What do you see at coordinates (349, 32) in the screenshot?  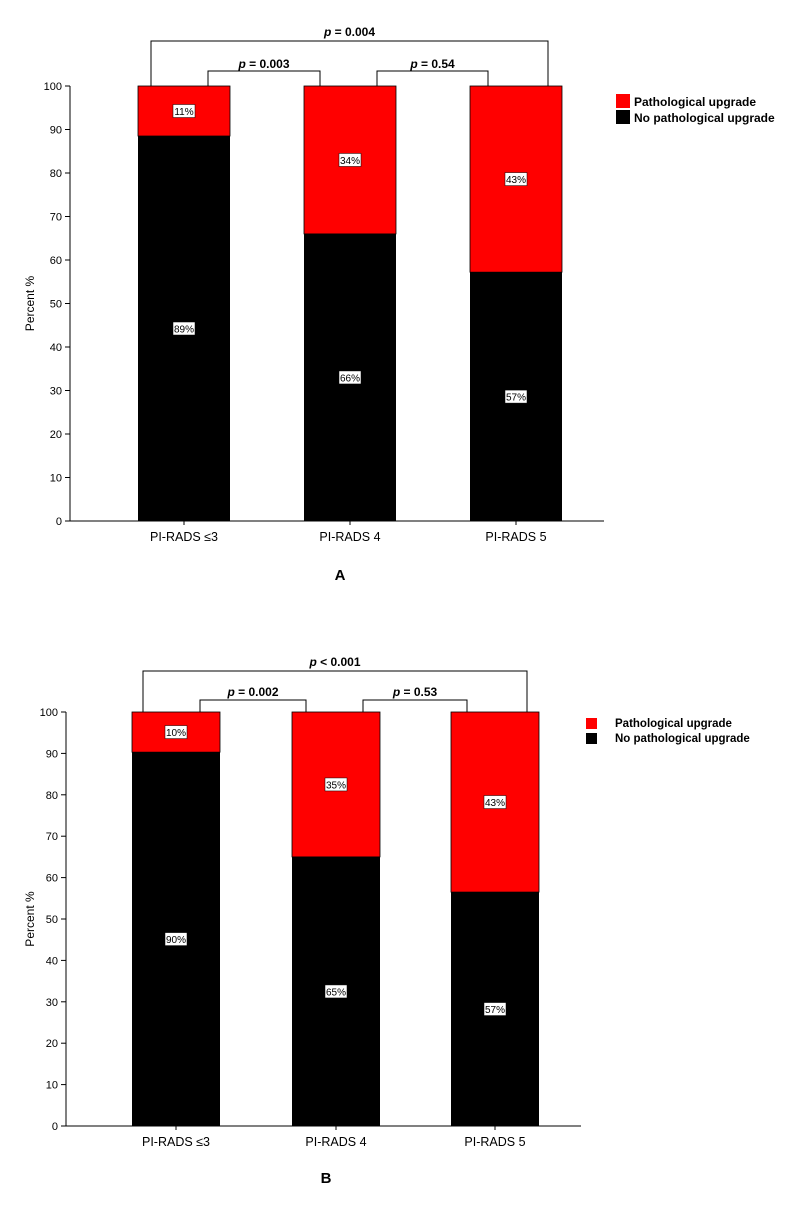 I see `p-value-label: p = 0.004` at bounding box center [349, 32].